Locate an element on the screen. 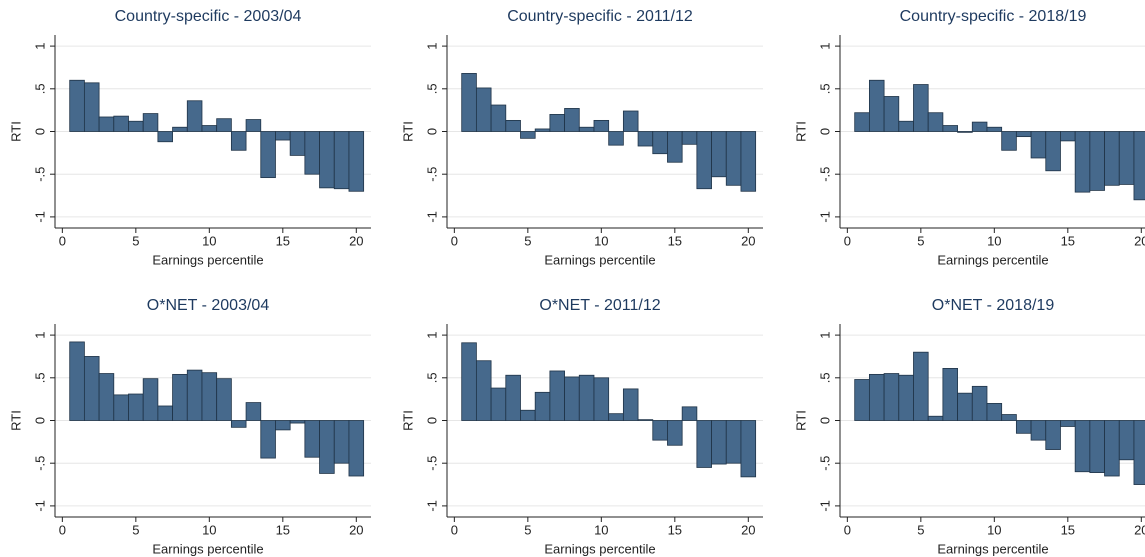 Image resolution: width=1145 pixels, height=557 pixels. panel-title: O*NET - 2018/19 is located at coordinates (993, 305).